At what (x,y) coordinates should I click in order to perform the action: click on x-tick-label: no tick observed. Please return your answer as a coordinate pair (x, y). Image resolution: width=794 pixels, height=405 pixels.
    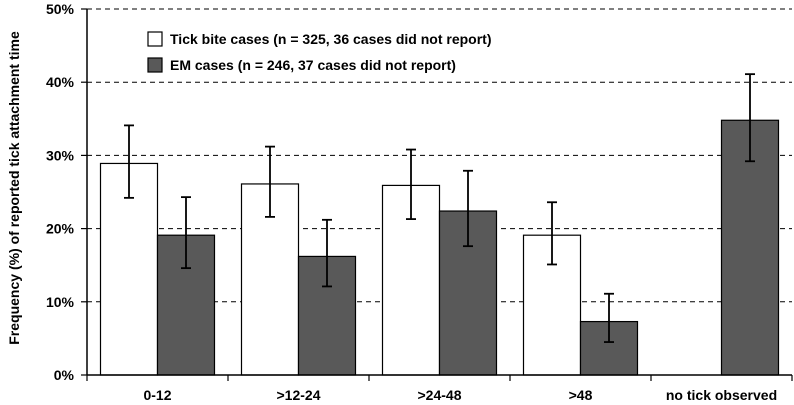
    Looking at the image, I should click on (721, 395).